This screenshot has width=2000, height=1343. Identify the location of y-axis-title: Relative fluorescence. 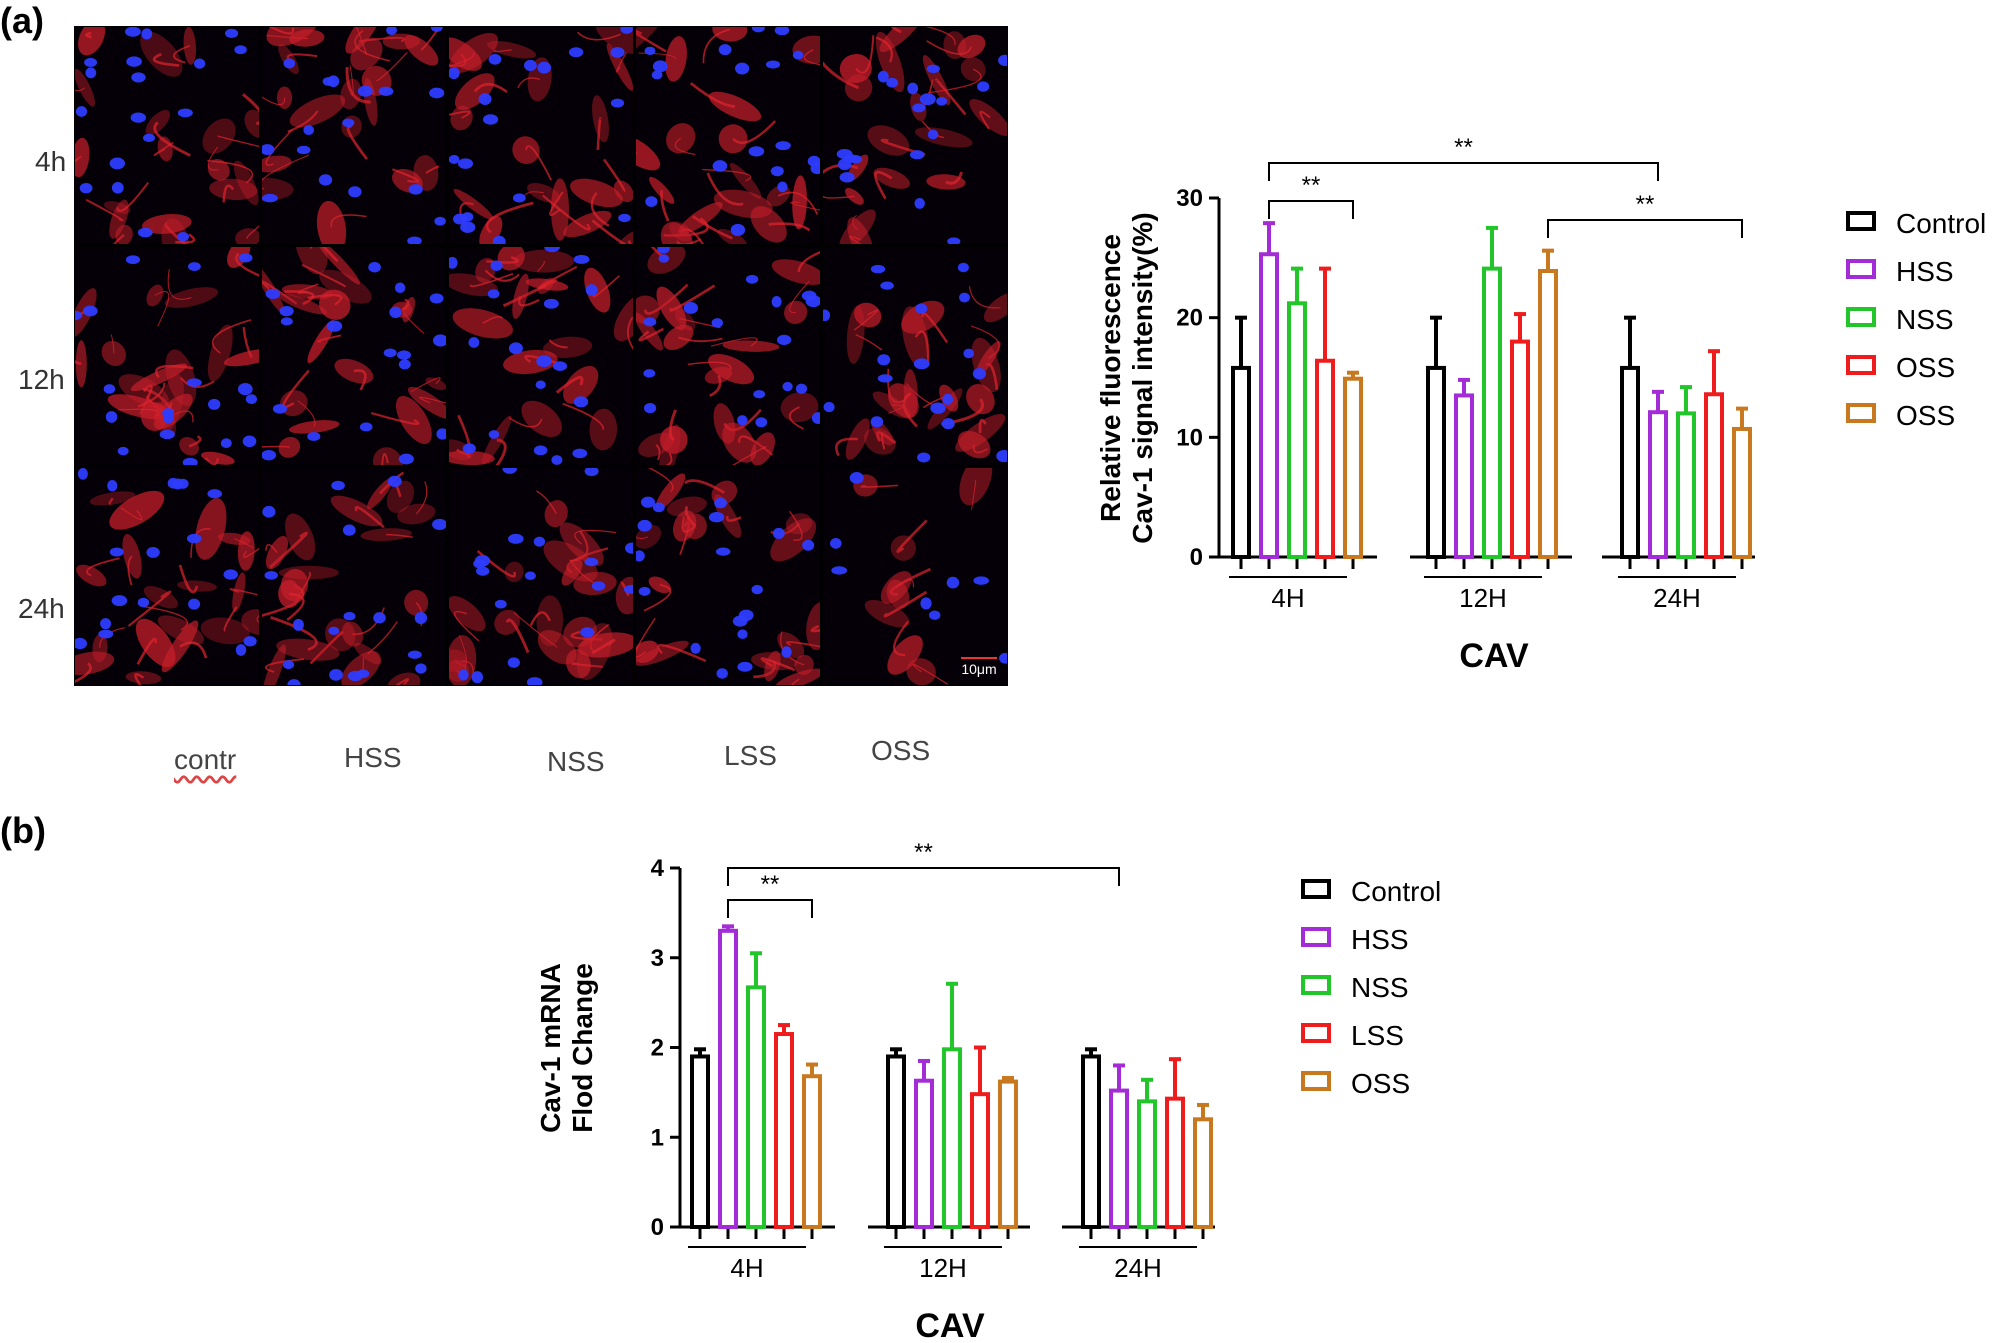
(1110, 378).